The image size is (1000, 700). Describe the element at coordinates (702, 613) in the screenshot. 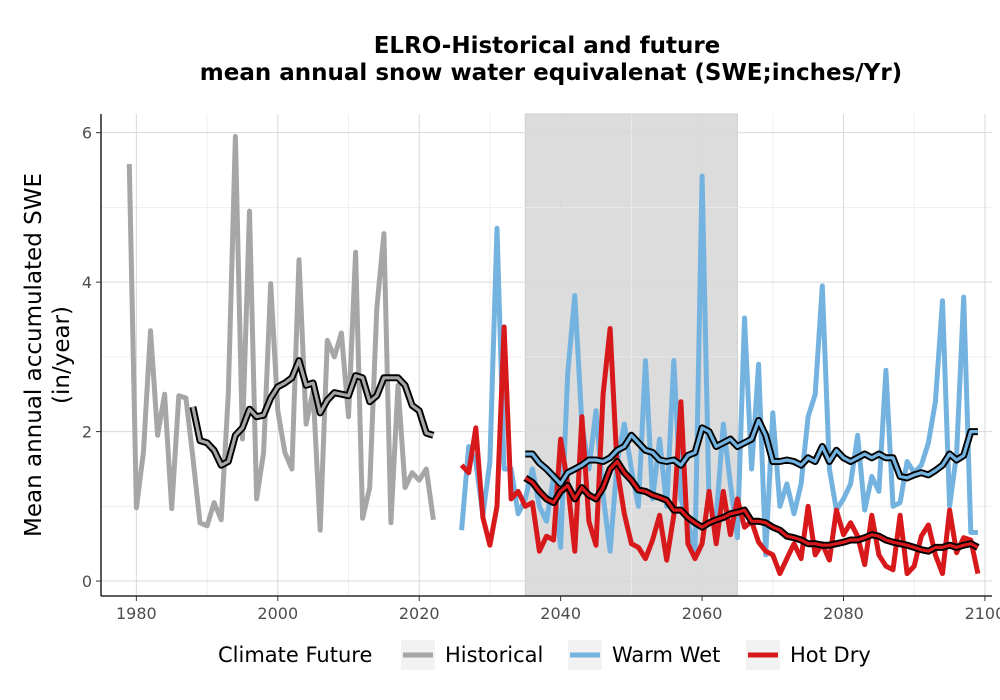

I see `x-tick-label: 2060` at that location.